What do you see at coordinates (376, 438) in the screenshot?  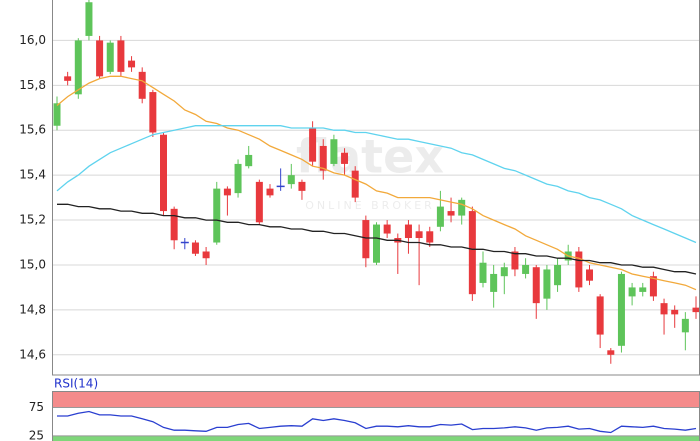 I see `oversold-band` at bounding box center [376, 438].